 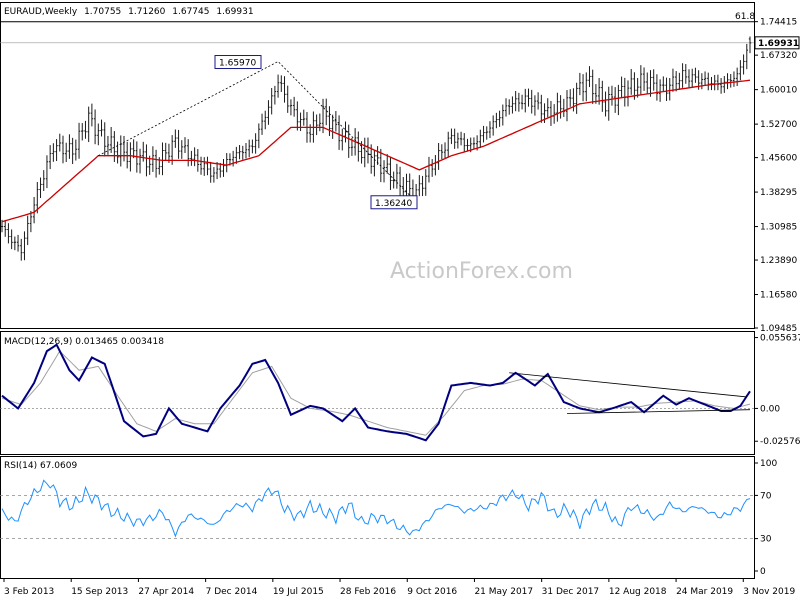 I want to click on time-tick-label: 3 Nov 2019, so click(x=769, y=592).